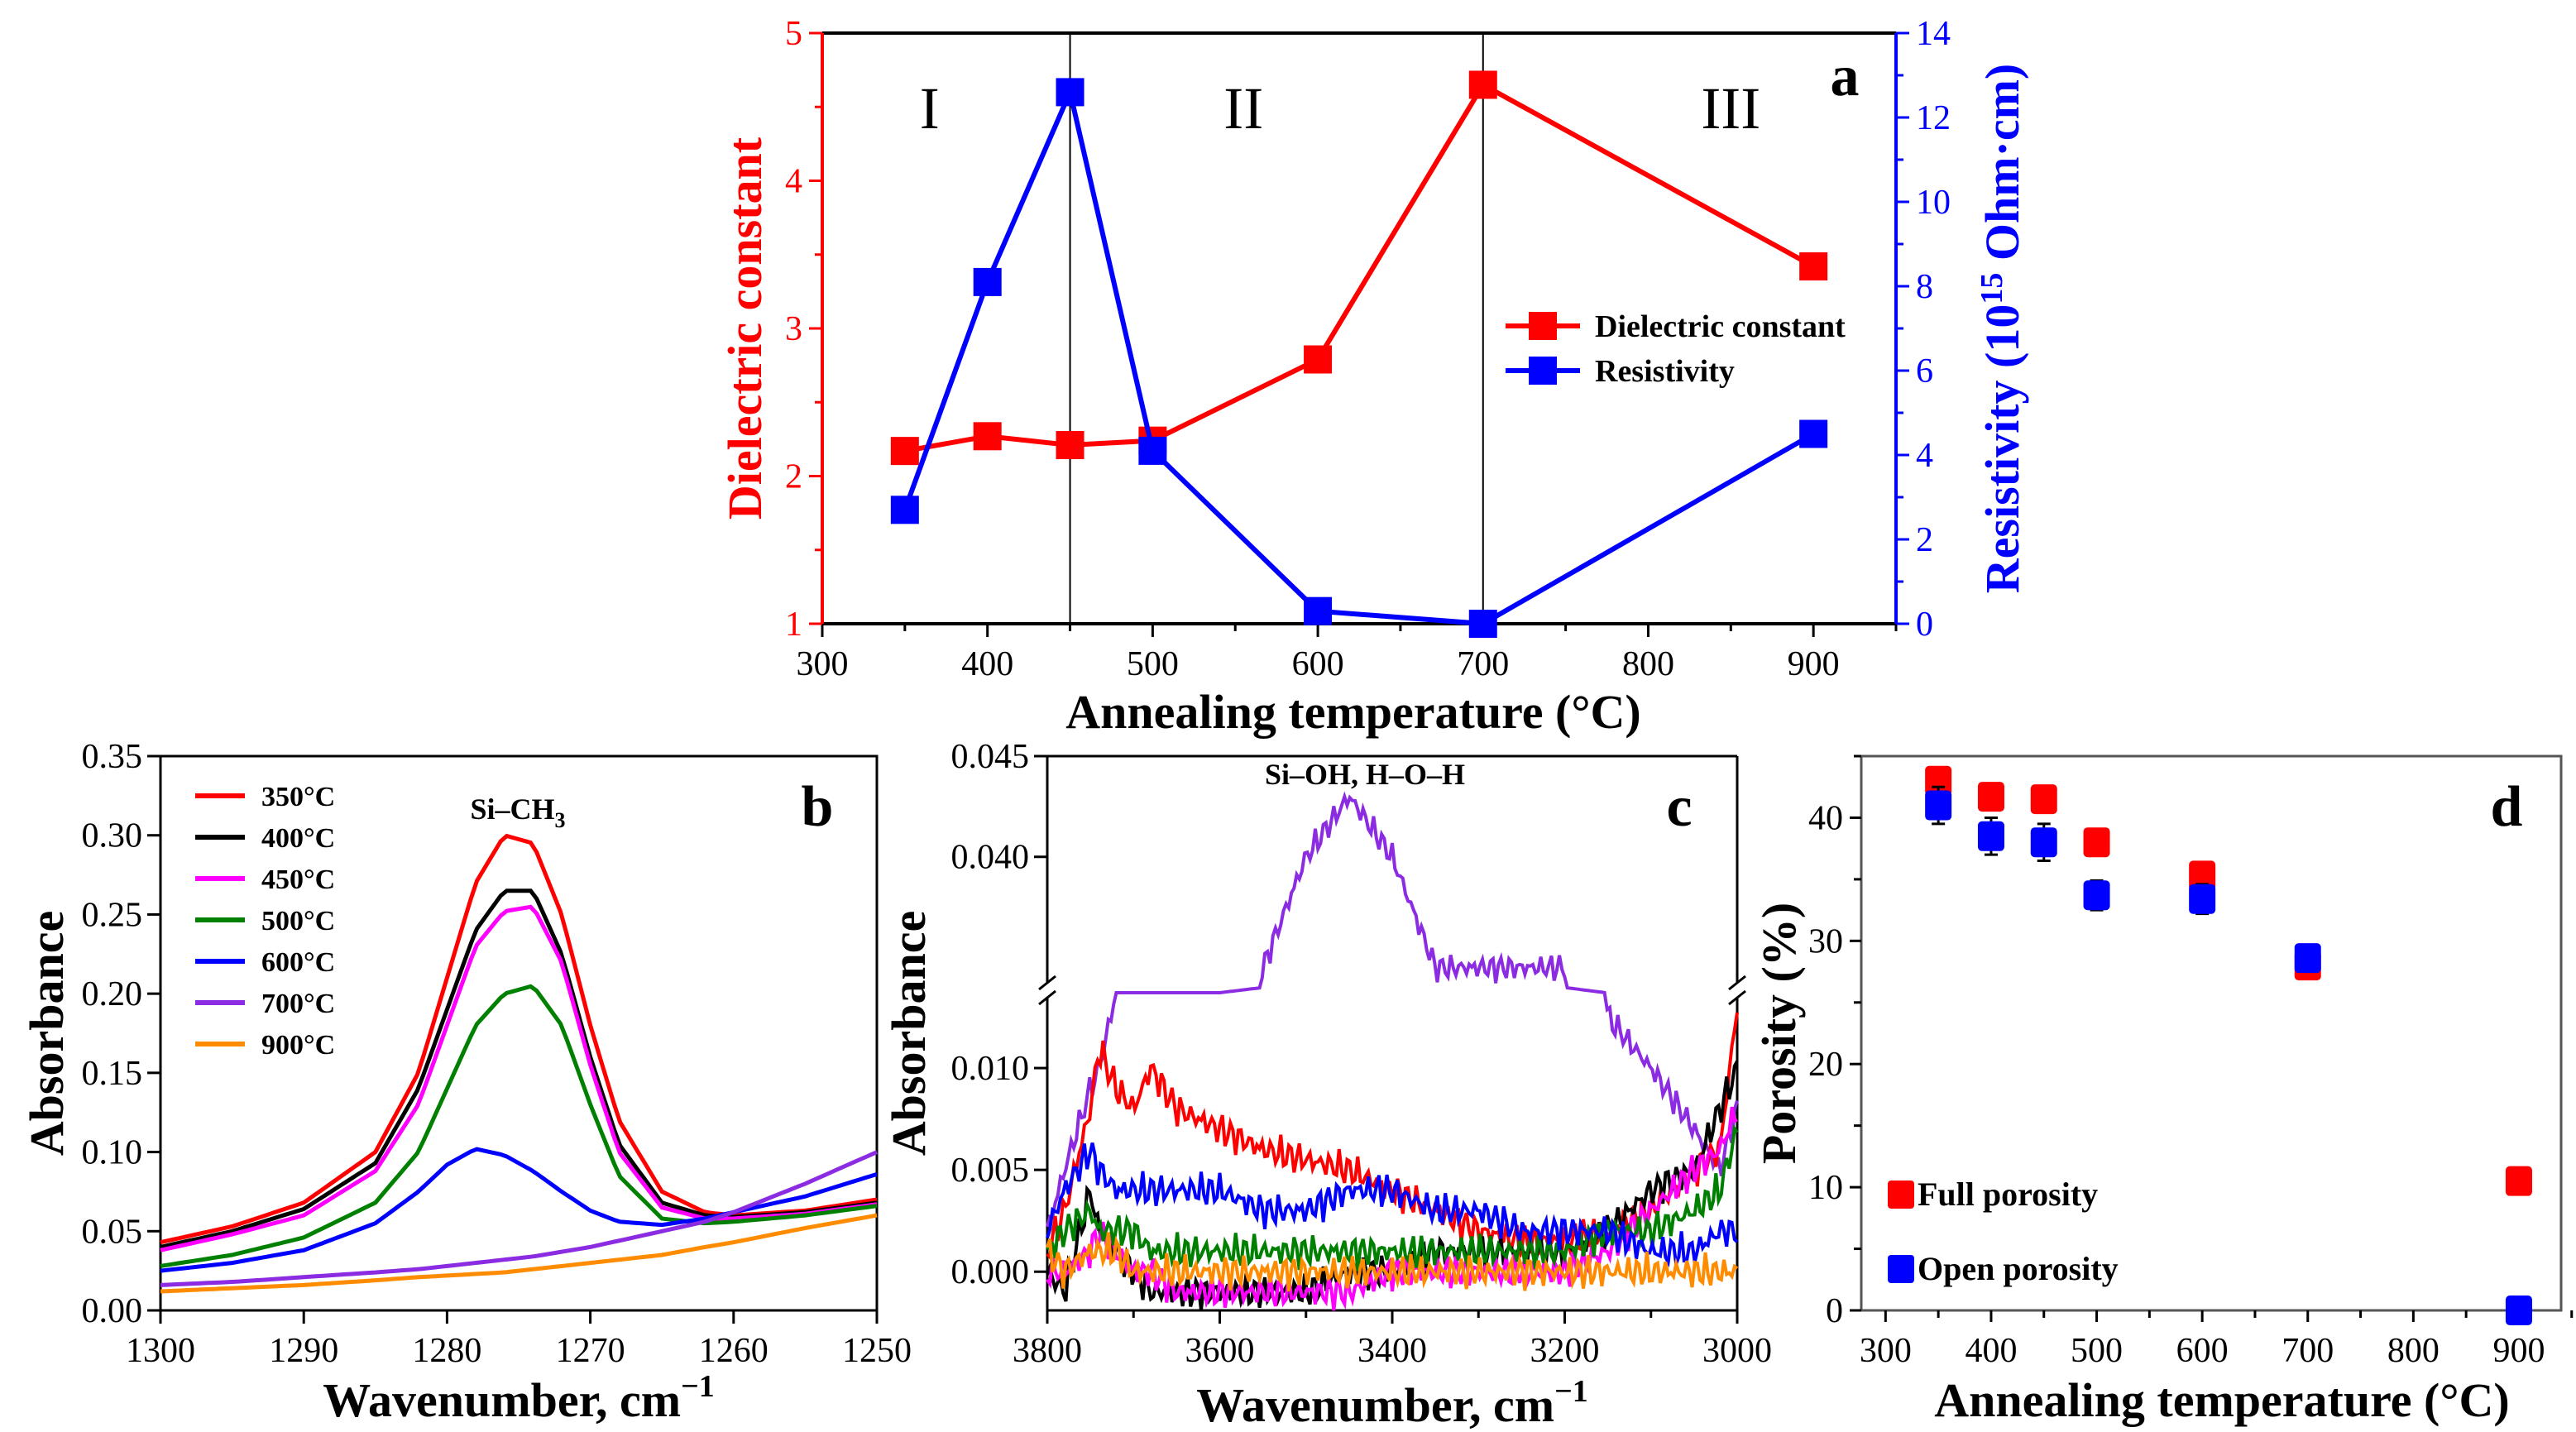 Image resolution: width=2576 pixels, height=1432 pixels. Describe the element at coordinates (734, 1351) in the screenshot. I see `x-tick-label: 1260` at that location.